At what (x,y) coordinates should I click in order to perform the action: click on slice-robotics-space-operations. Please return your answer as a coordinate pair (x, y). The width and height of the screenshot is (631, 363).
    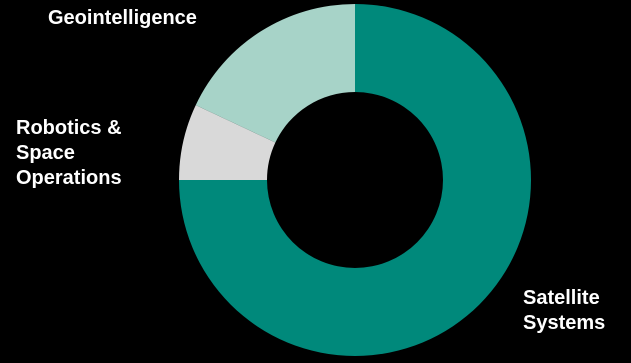
    Looking at the image, I should click on (227, 142).